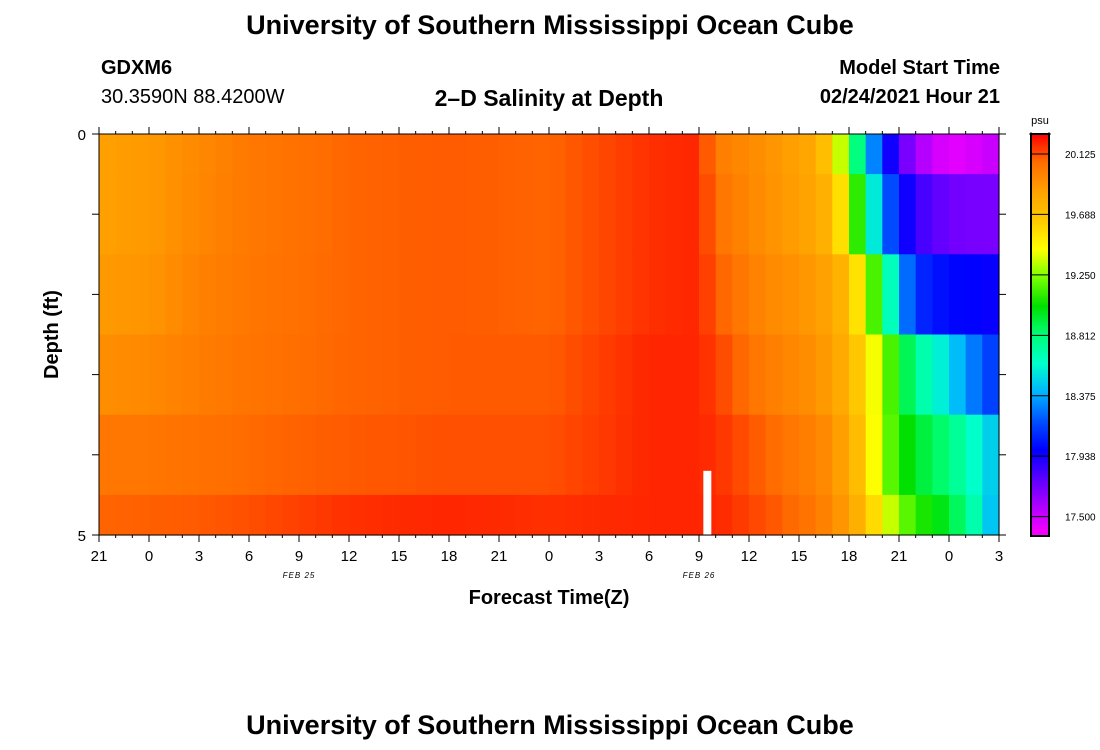 This screenshot has height=750, width=1100. I want to click on model-start-time: 02/24/2021 Hour 21, so click(909, 97).